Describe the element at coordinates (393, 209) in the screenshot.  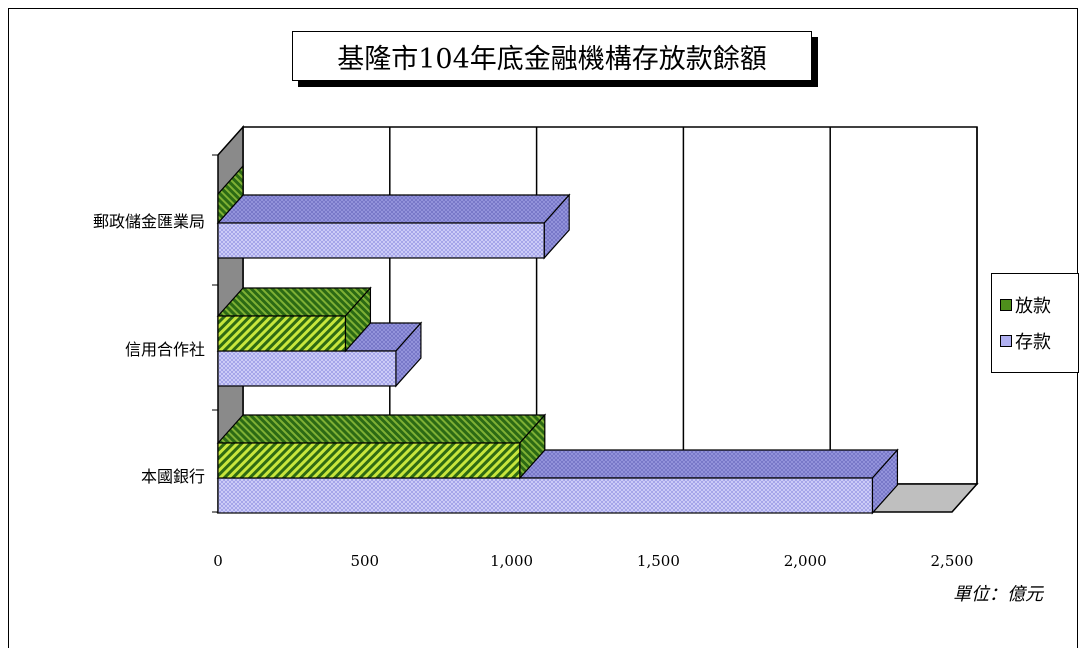
I see `bar-deposit-top` at that location.